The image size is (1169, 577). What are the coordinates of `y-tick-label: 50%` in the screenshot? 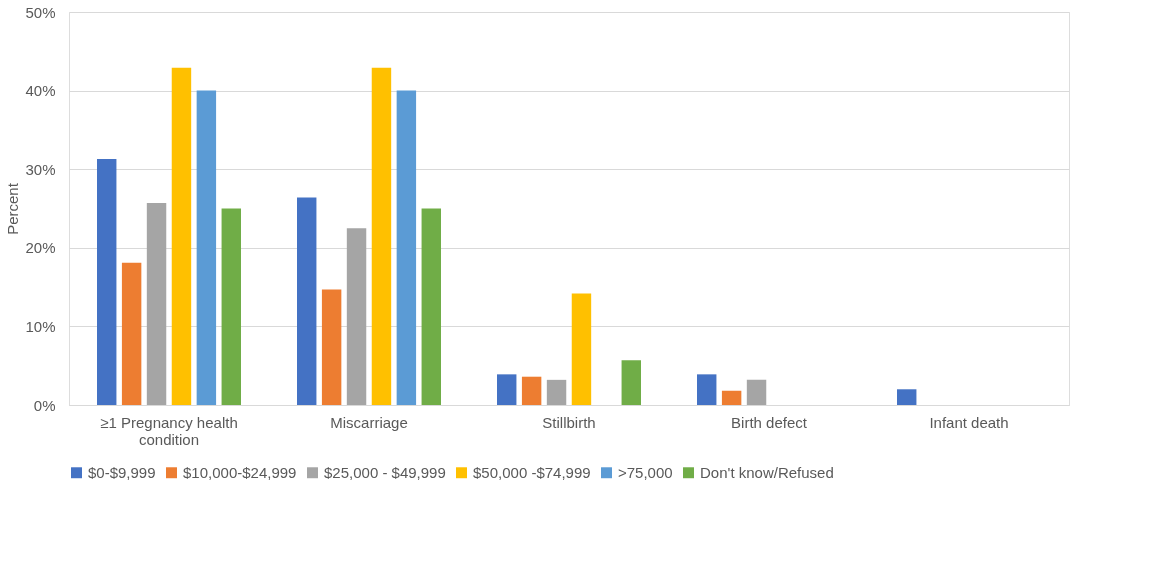 It's located at (40, 12).